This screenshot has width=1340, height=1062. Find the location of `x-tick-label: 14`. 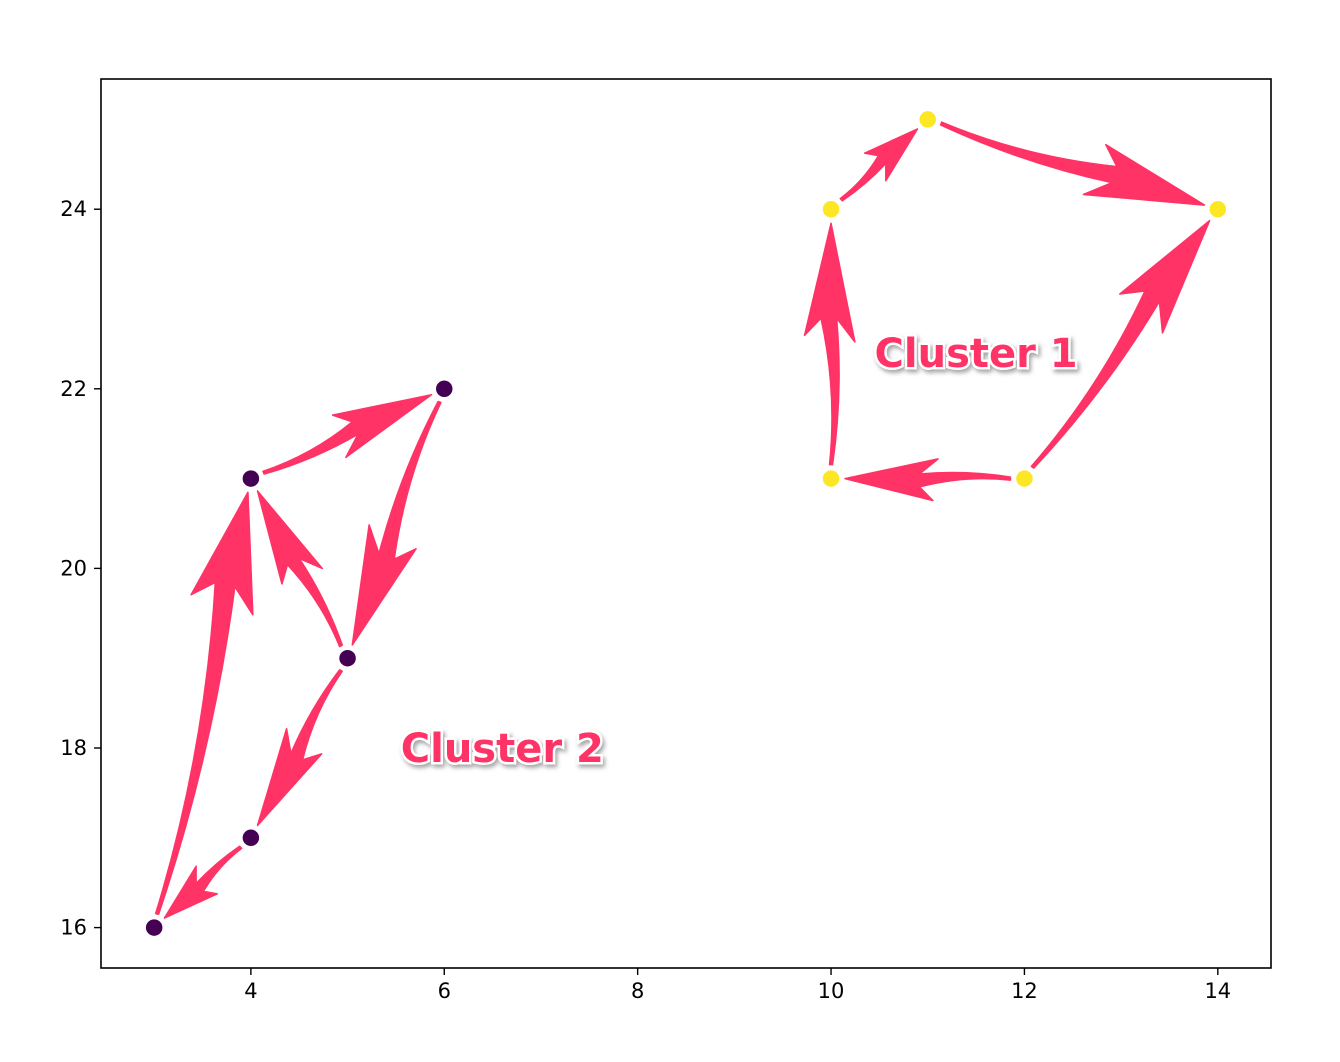

x-tick-label: 14 is located at coordinates (1217, 991).